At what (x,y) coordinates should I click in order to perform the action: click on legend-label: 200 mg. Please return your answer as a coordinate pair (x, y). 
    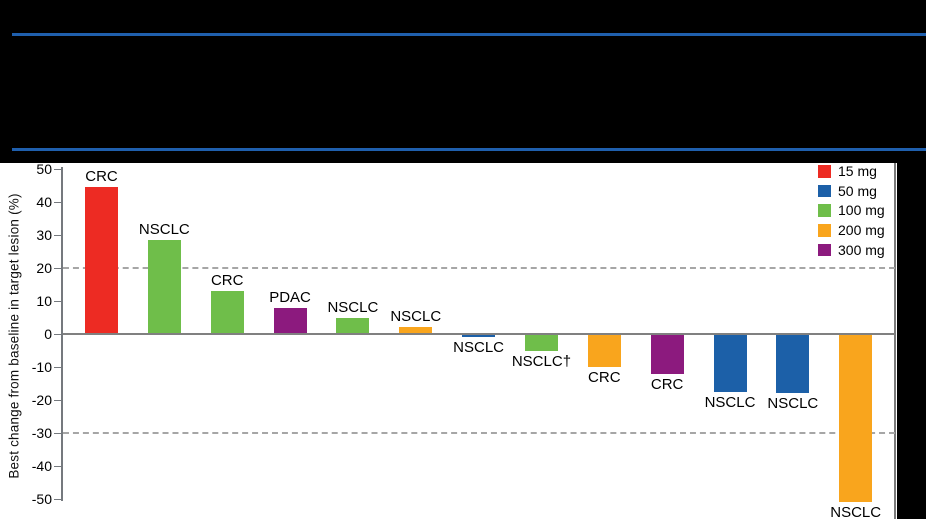
    Looking at the image, I should click on (861, 230).